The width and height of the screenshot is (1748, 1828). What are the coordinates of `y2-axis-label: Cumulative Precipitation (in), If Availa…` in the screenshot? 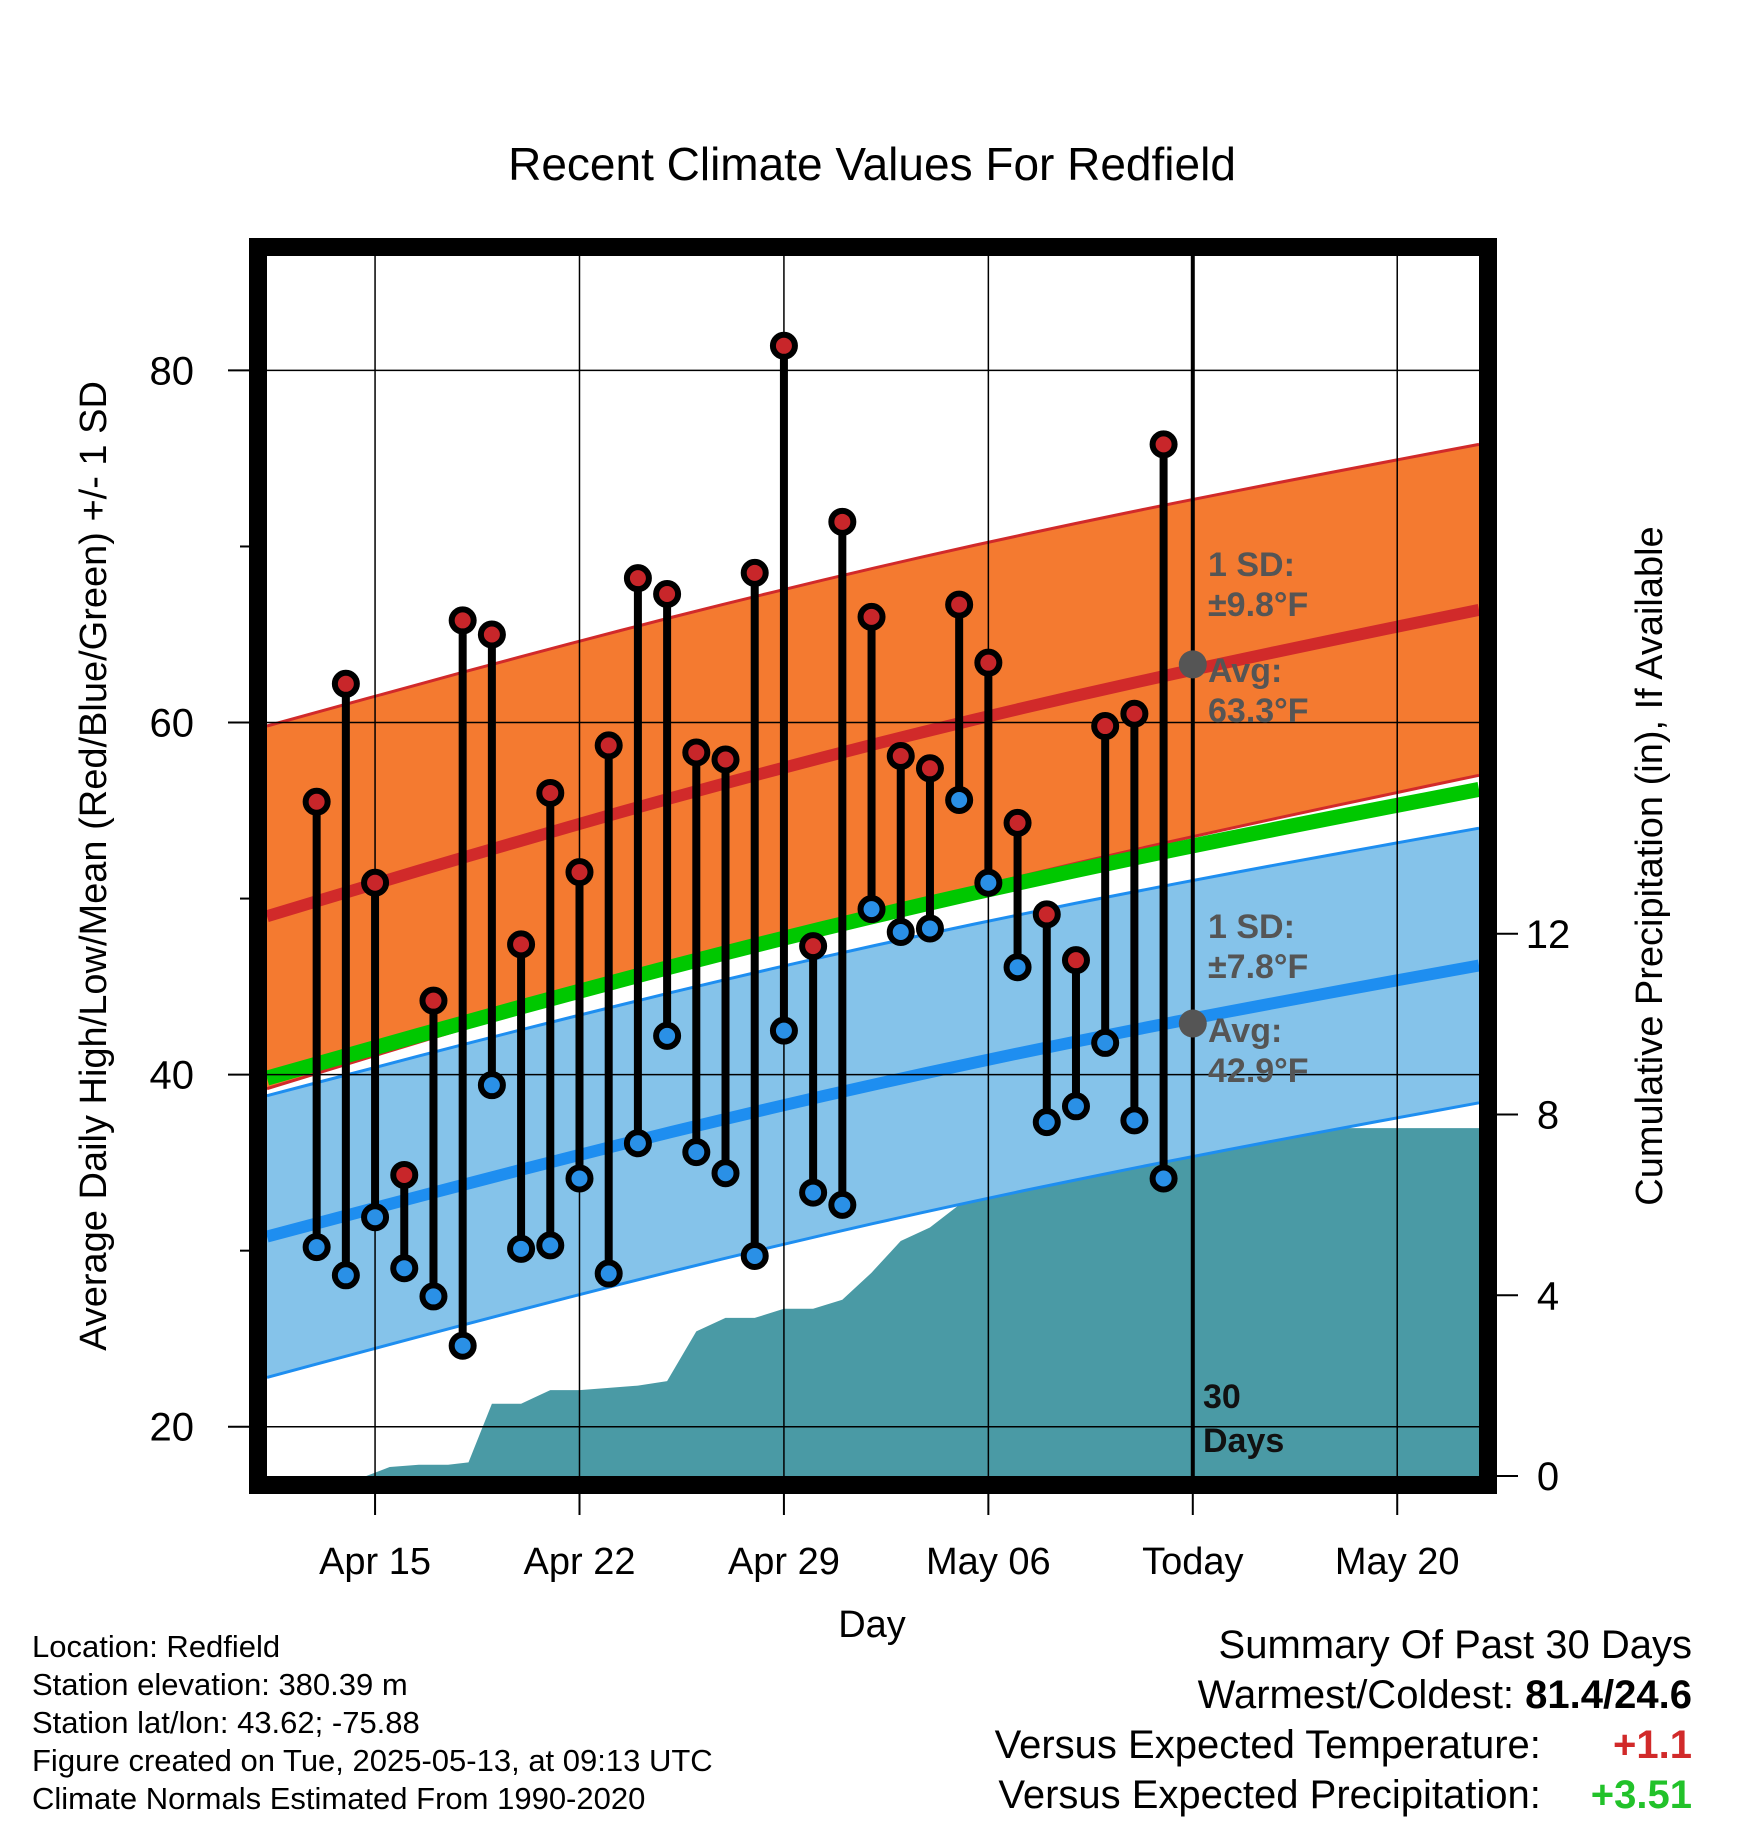 It's located at (1650, 865).